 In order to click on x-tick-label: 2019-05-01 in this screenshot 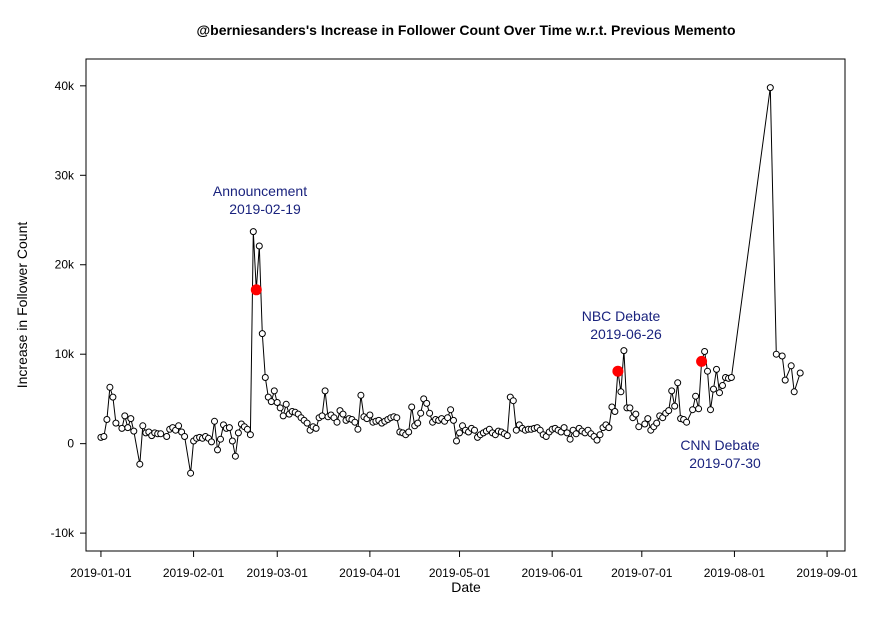, I will do `click(460, 573)`.